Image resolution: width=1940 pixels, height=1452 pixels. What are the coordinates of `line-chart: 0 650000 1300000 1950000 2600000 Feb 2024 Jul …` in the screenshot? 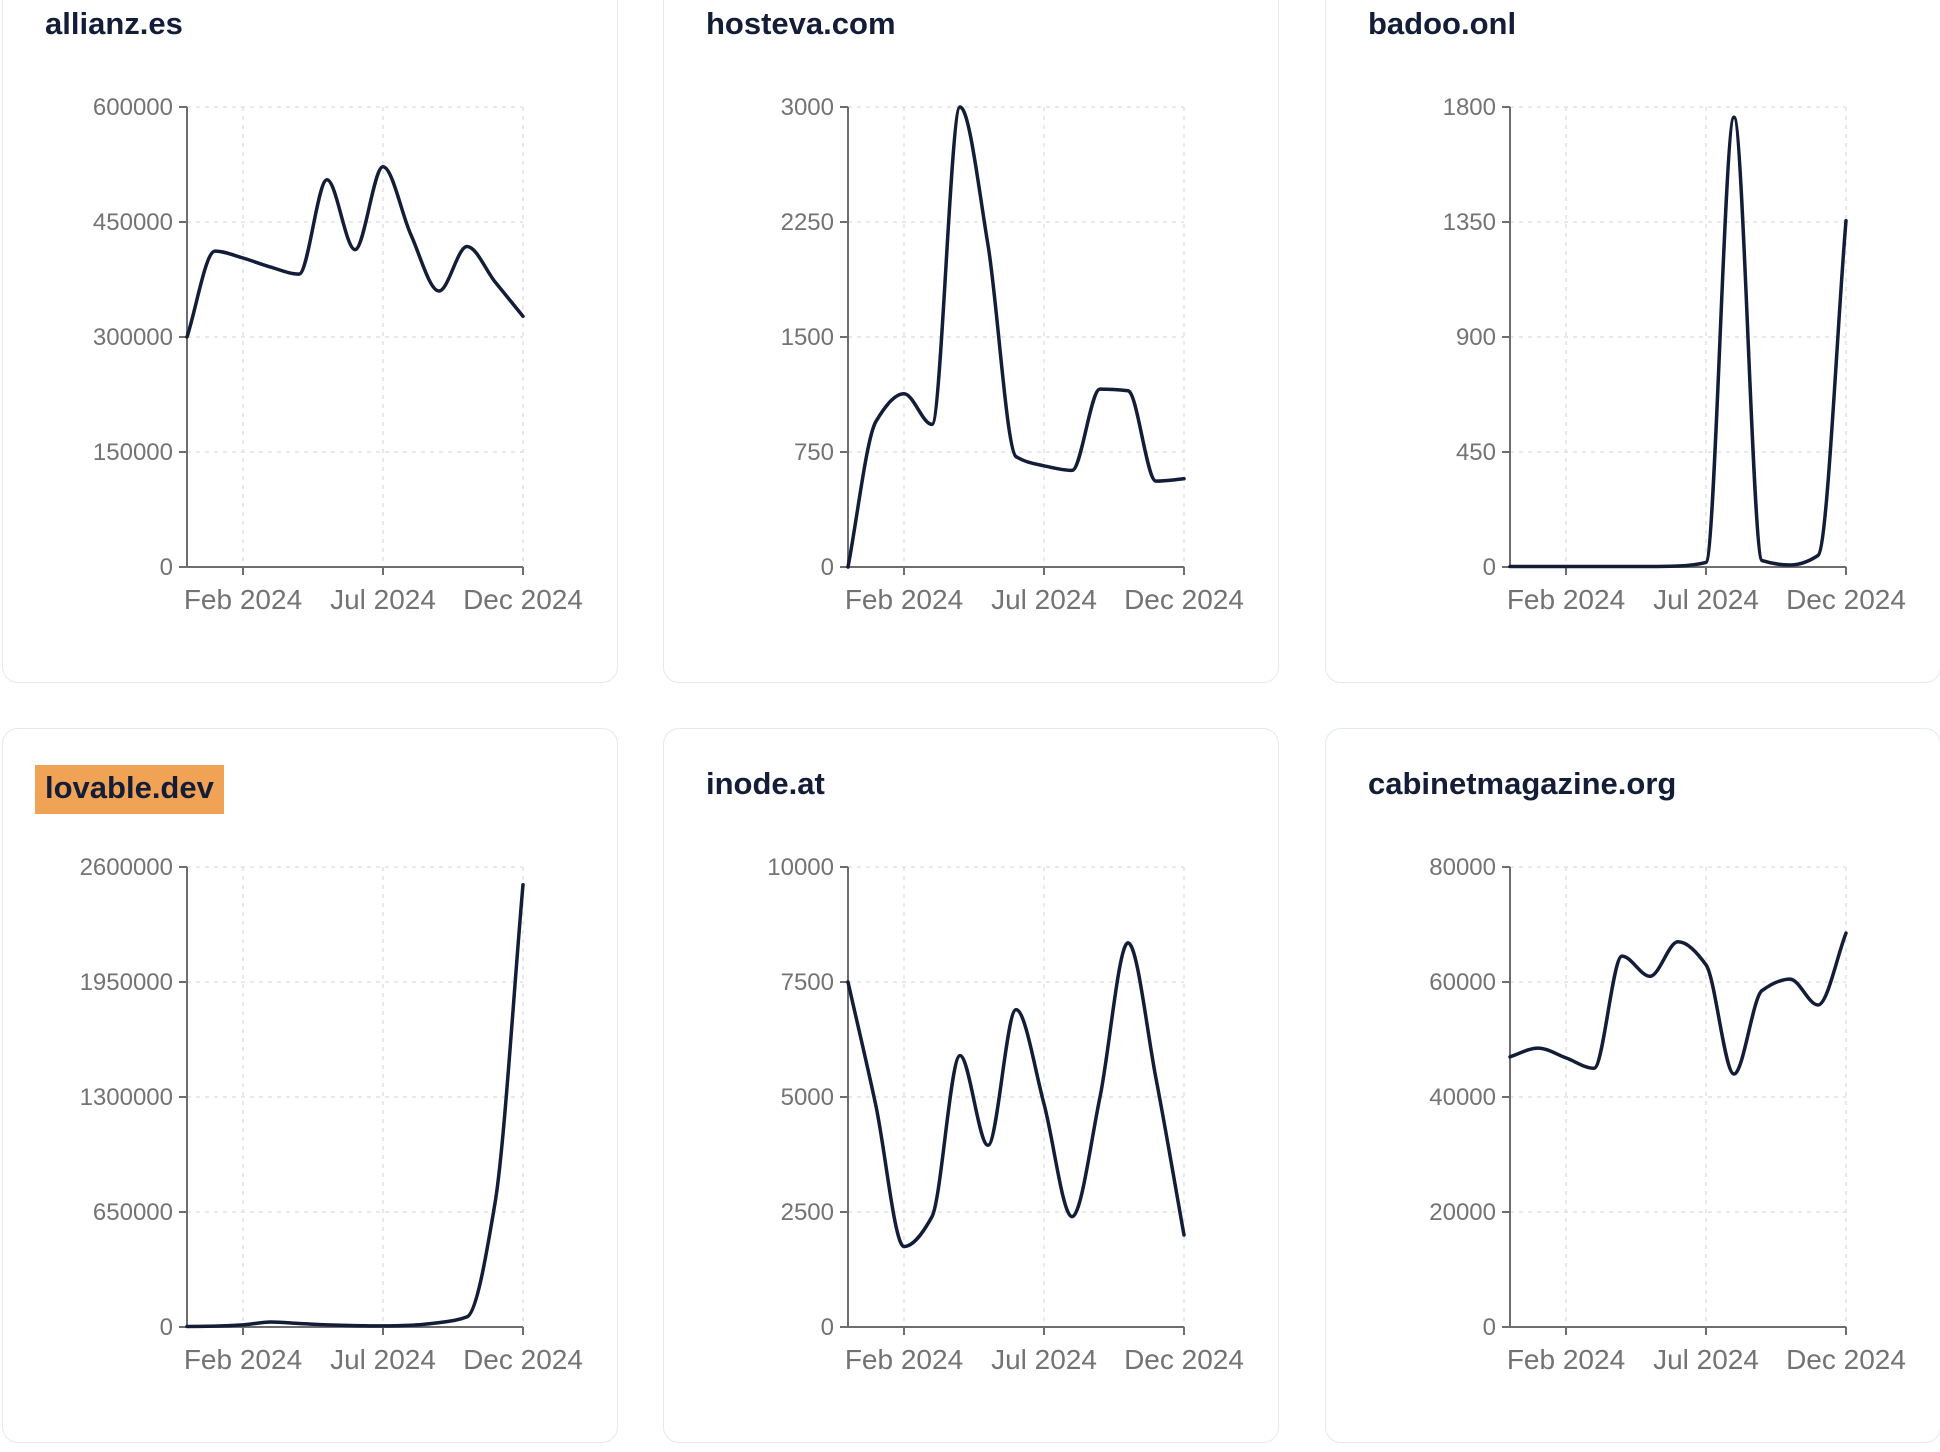 It's located at (331, 1114).